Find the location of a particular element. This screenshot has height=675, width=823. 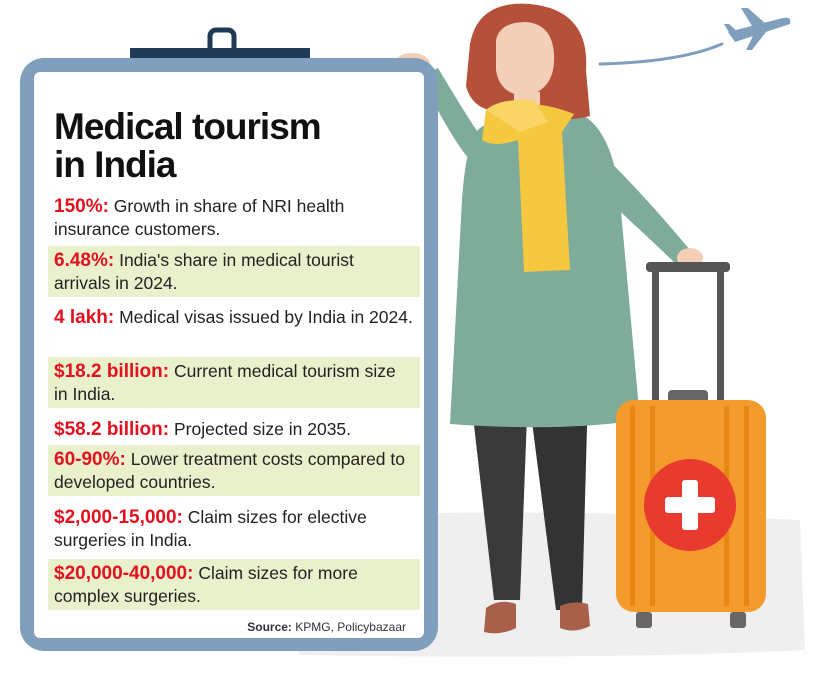

fact-text: Projected size in 2035. is located at coordinates (262, 429).